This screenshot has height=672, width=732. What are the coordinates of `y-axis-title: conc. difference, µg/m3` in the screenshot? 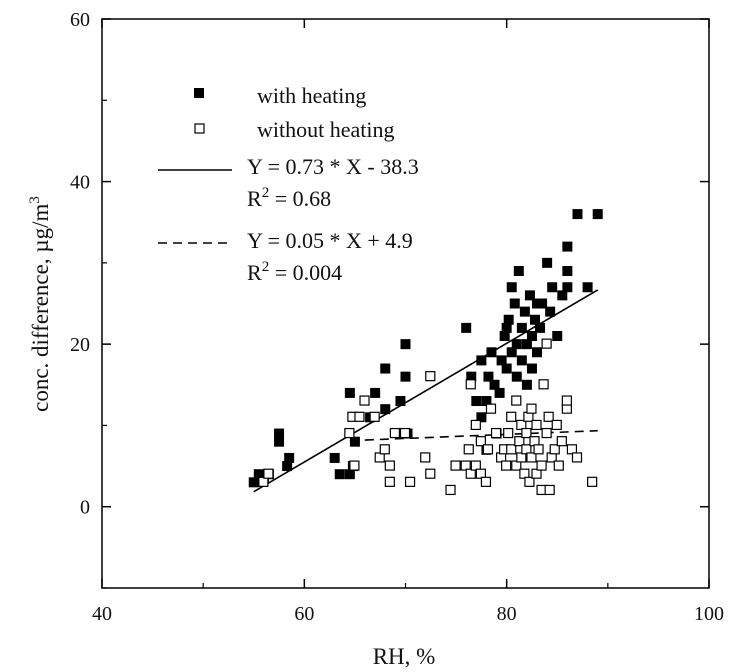 It's located at (40, 304).